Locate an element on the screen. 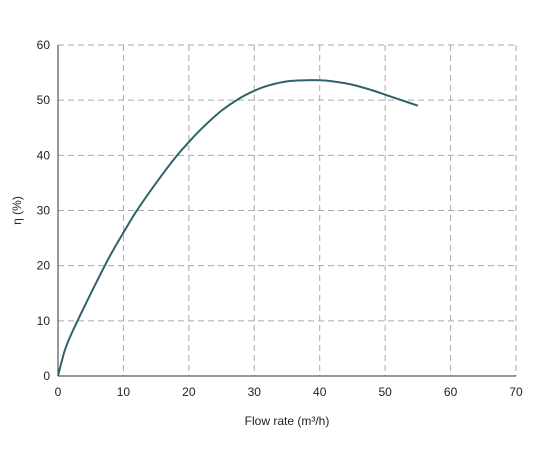 The image size is (539, 458). x-tick-label: 30 is located at coordinates (255, 392).